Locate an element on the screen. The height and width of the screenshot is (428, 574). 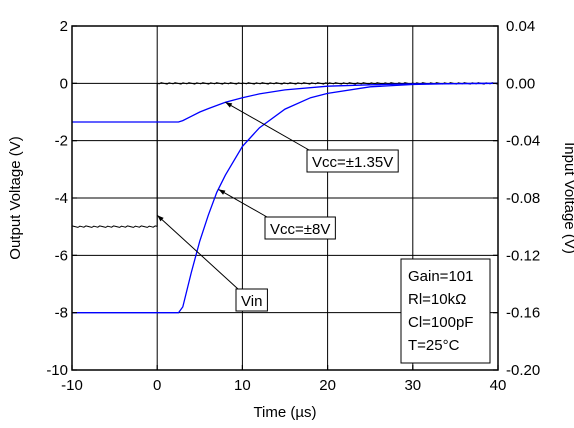
y-right-tick-label: -0.20 is located at coordinates (523, 370).